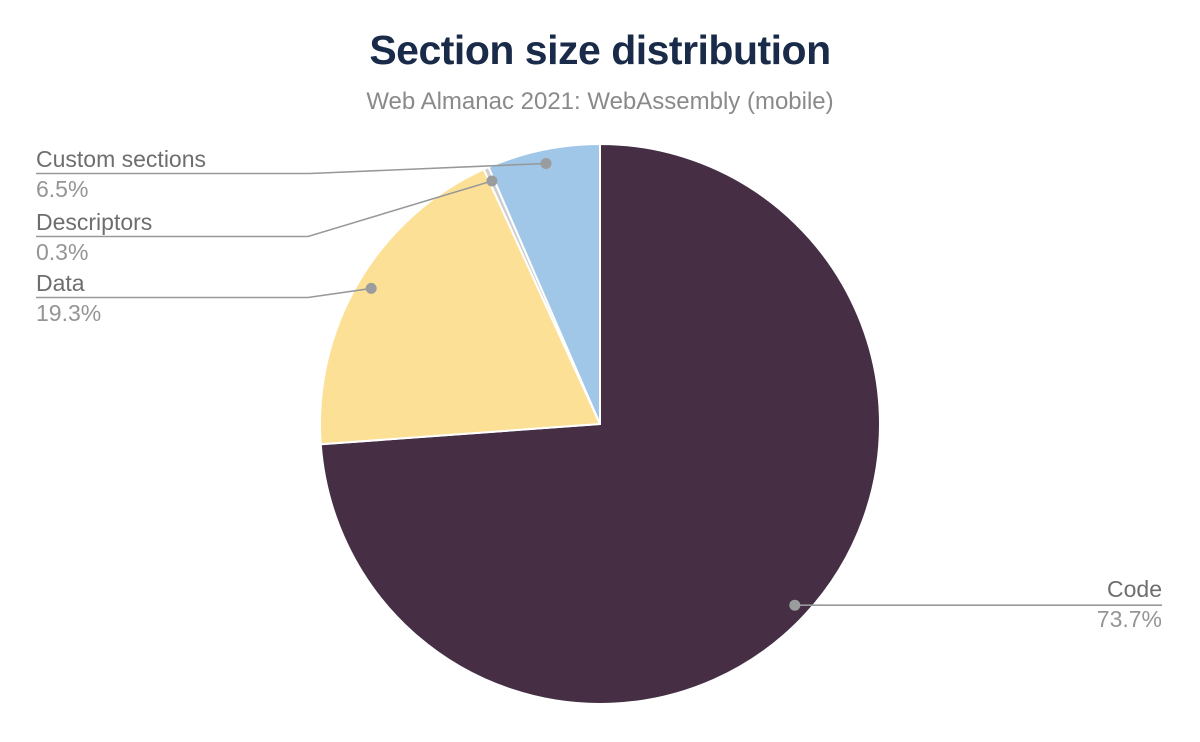 Image resolution: width=1200 pixels, height=742 pixels. Describe the element at coordinates (600, 50) in the screenshot. I see `chart-title: Section size distribution` at that location.